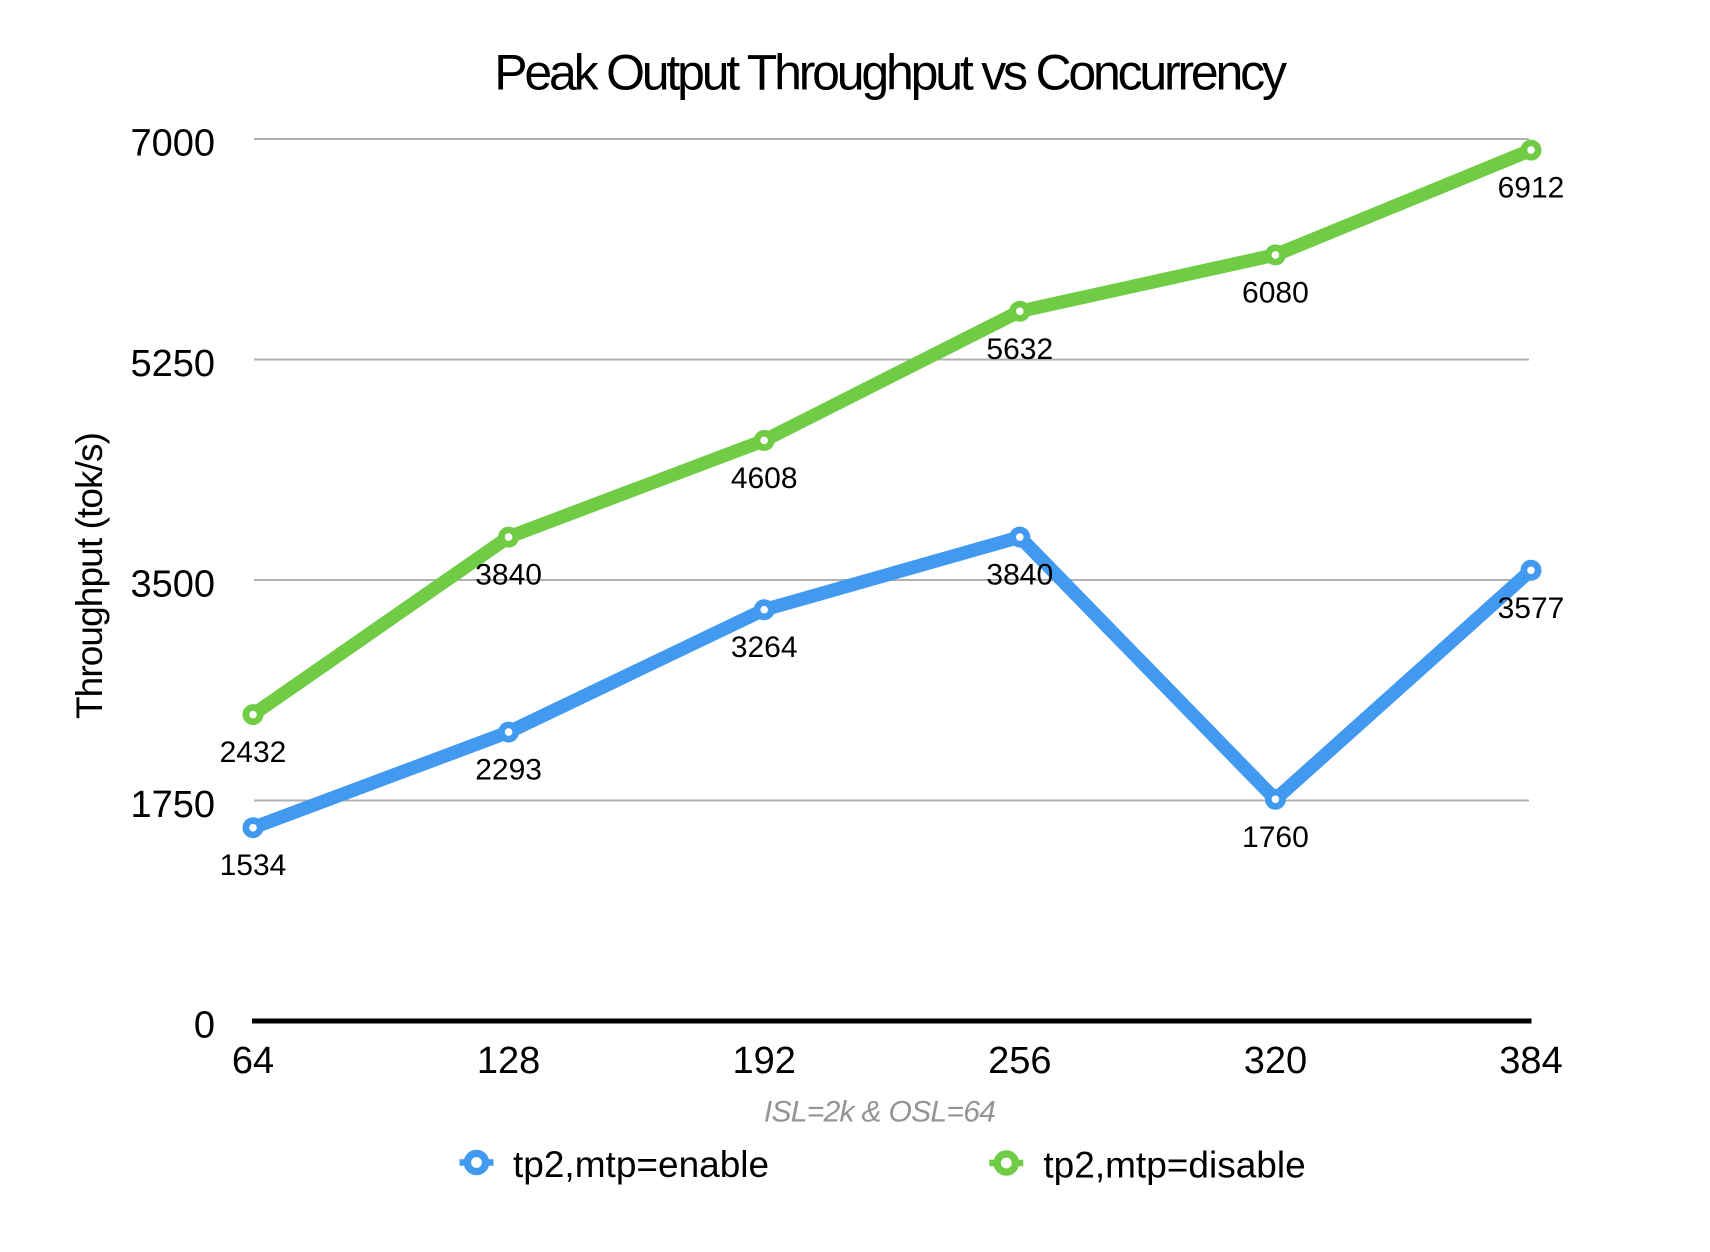 The width and height of the screenshot is (1710, 1252). Describe the element at coordinates (89, 576) in the screenshot. I see `svg-text: Throughput (tok/s)` at that location.